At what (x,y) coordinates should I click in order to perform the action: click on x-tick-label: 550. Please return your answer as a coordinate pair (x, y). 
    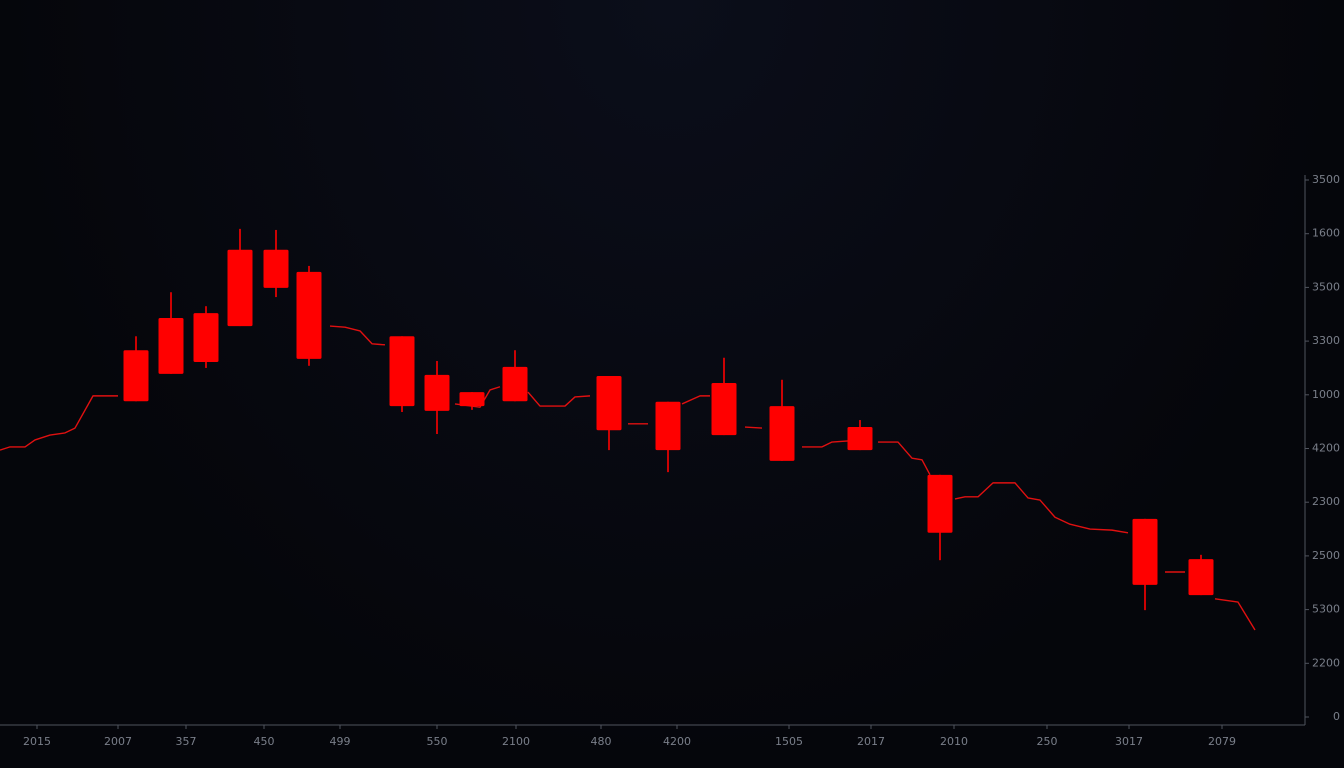
    Looking at the image, I should click on (437, 741).